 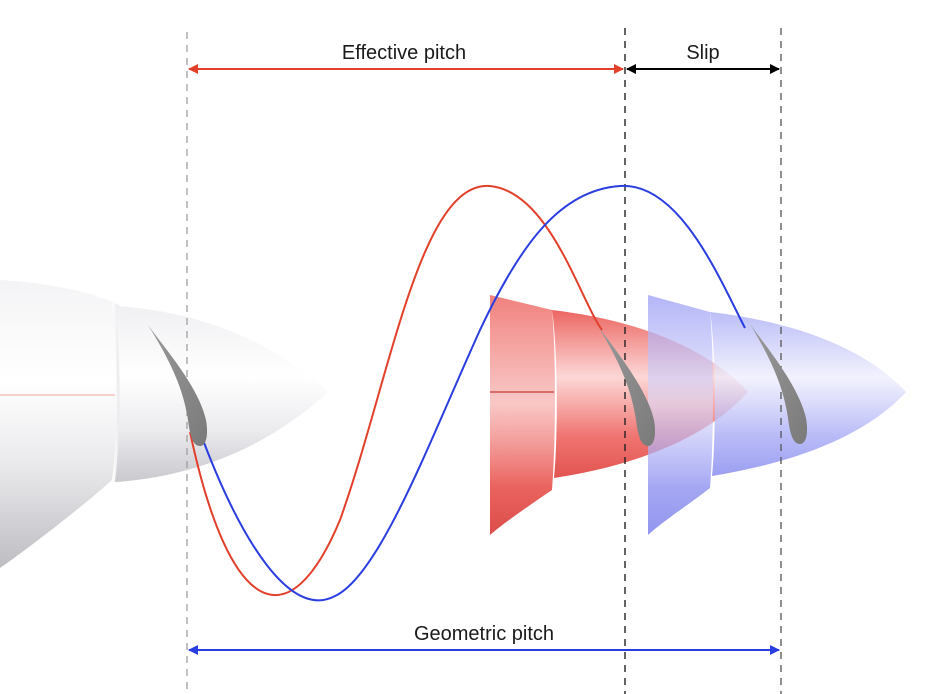 I want to click on effective-hub-body, so click(x=522, y=415).